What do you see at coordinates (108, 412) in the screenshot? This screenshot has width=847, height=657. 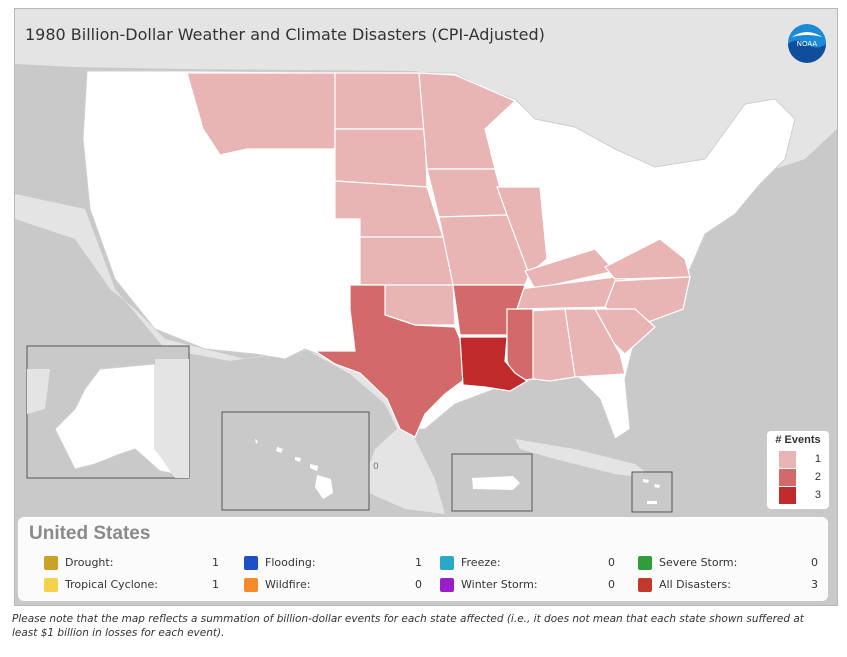 I see `alaska-inset` at bounding box center [108, 412].